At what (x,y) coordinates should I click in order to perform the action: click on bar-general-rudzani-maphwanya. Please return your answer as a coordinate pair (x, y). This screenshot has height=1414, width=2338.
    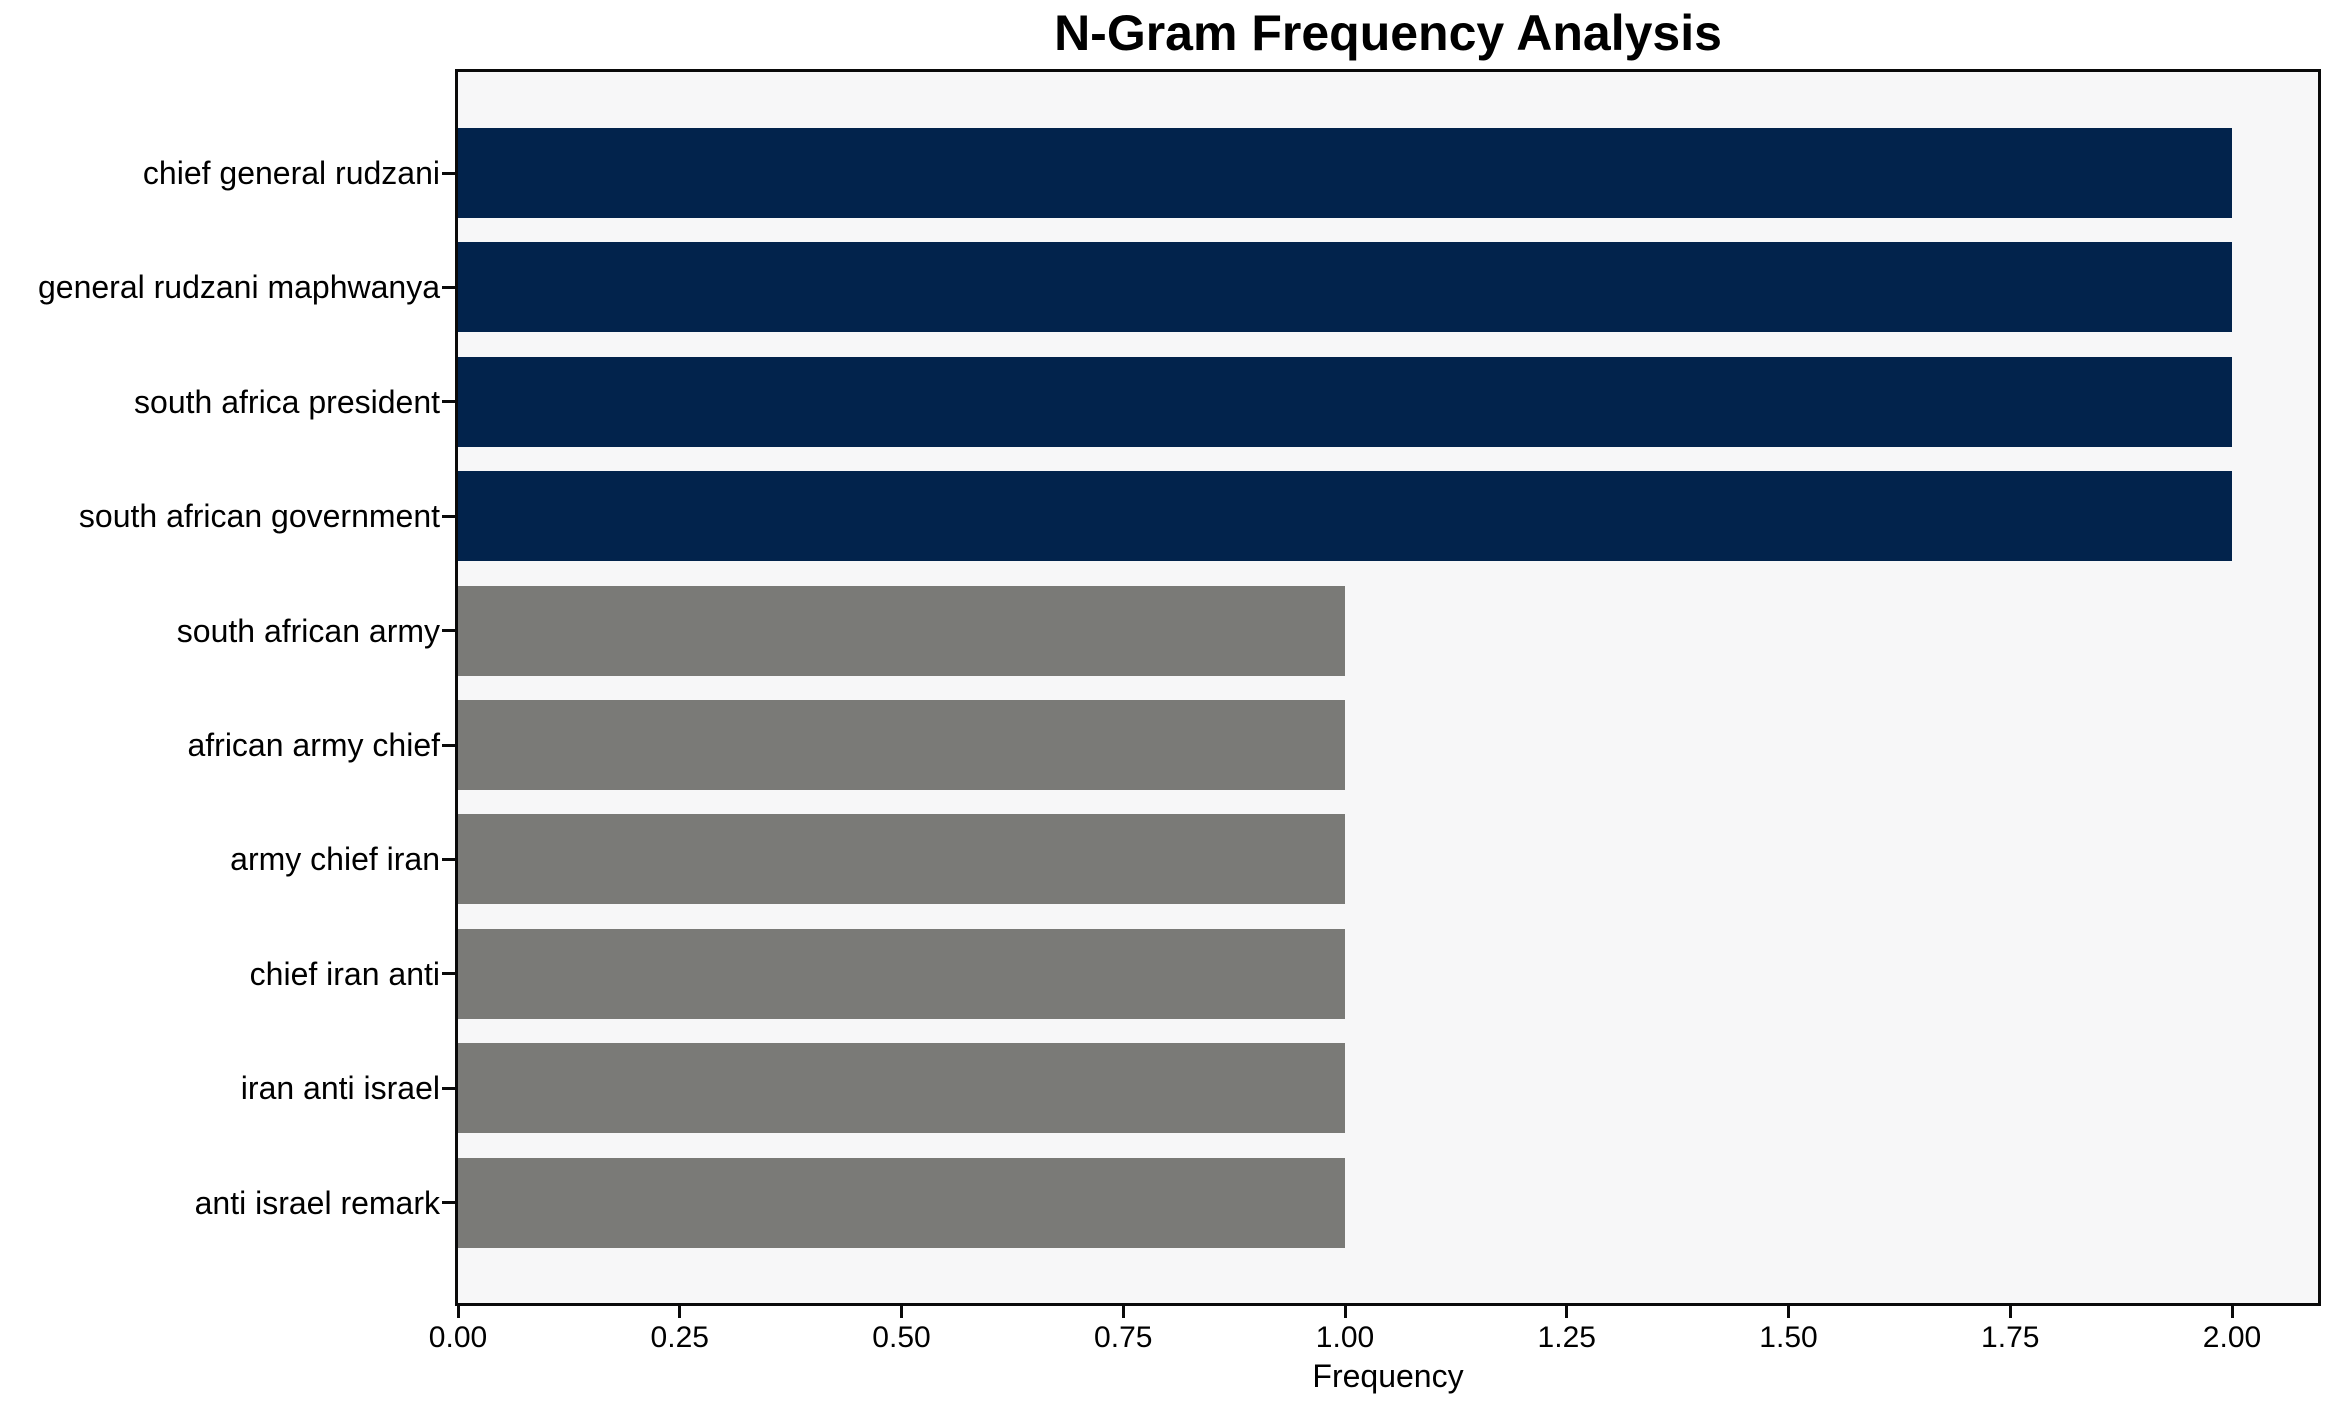
    Looking at the image, I should click on (1345, 287).